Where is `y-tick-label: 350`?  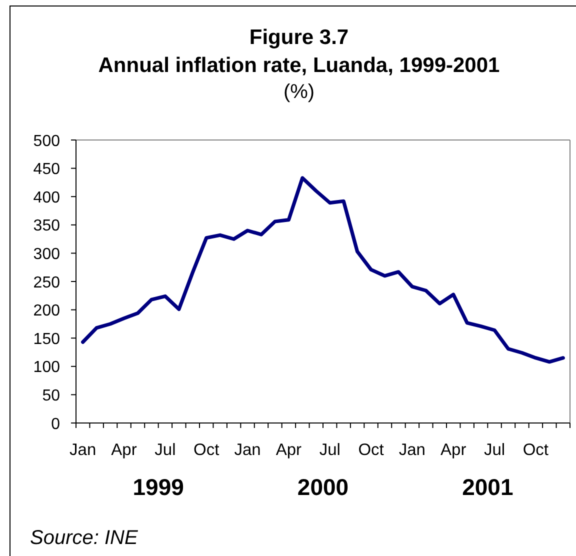
y-tick-label: 350 is located at coordinates (46, 226).